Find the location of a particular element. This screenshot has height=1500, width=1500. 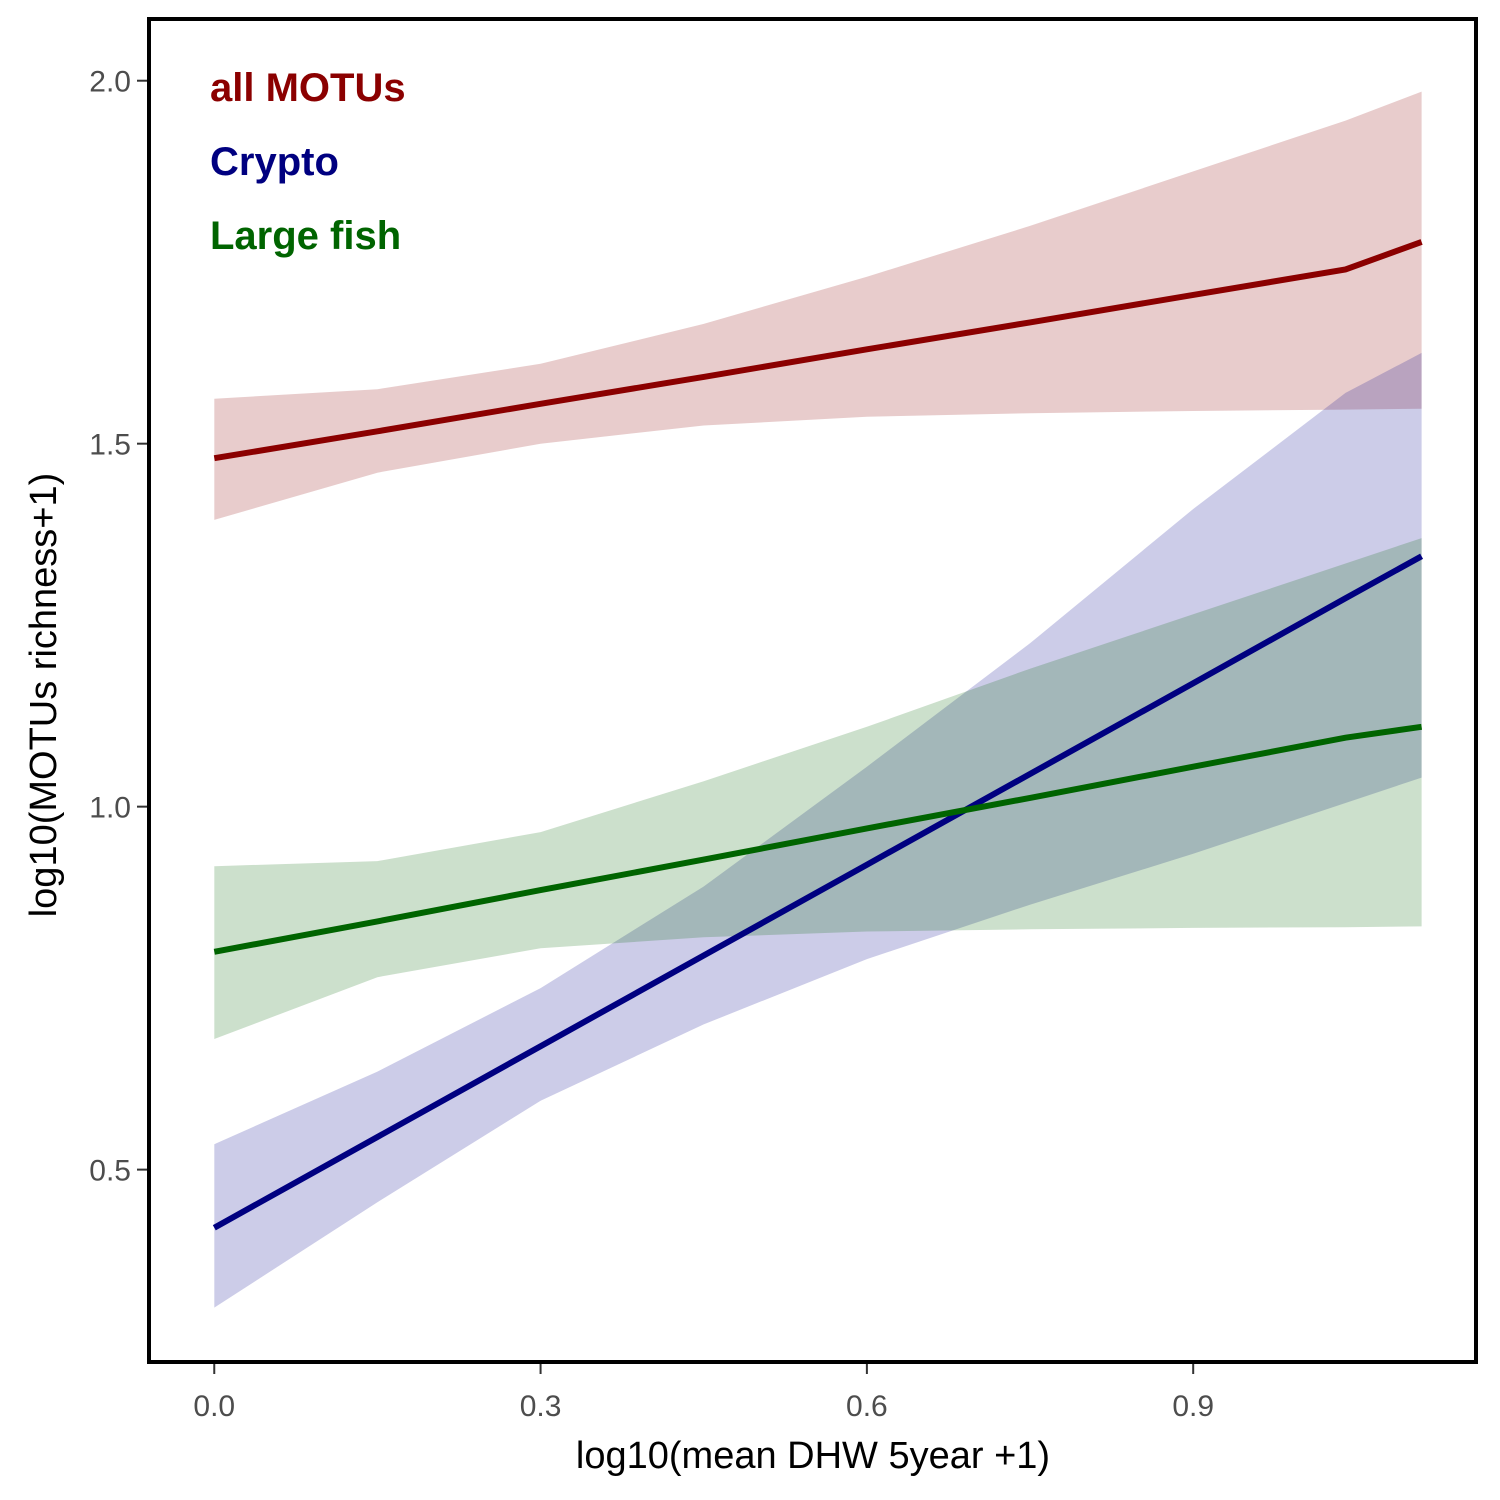

legend-label-all-motus: all MOTUs is located at coordinates (308, 88).